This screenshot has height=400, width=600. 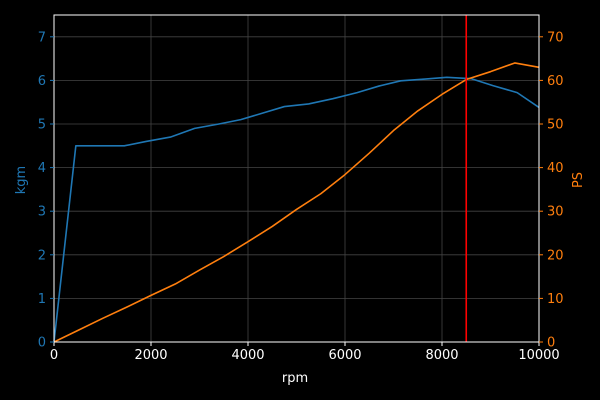 What do you see at coordinates (555, 81) in the screenshot?
I see `y-right-tick-label: 60` at bounding box center [555, 81].